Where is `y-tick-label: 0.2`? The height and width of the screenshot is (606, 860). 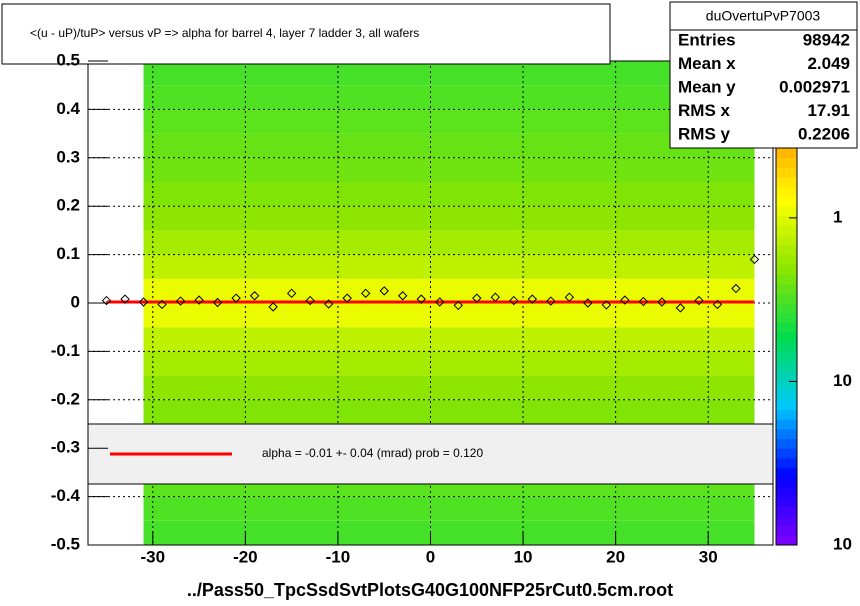
y-tick-label: 0.2 is located at coordinates (68, 205).